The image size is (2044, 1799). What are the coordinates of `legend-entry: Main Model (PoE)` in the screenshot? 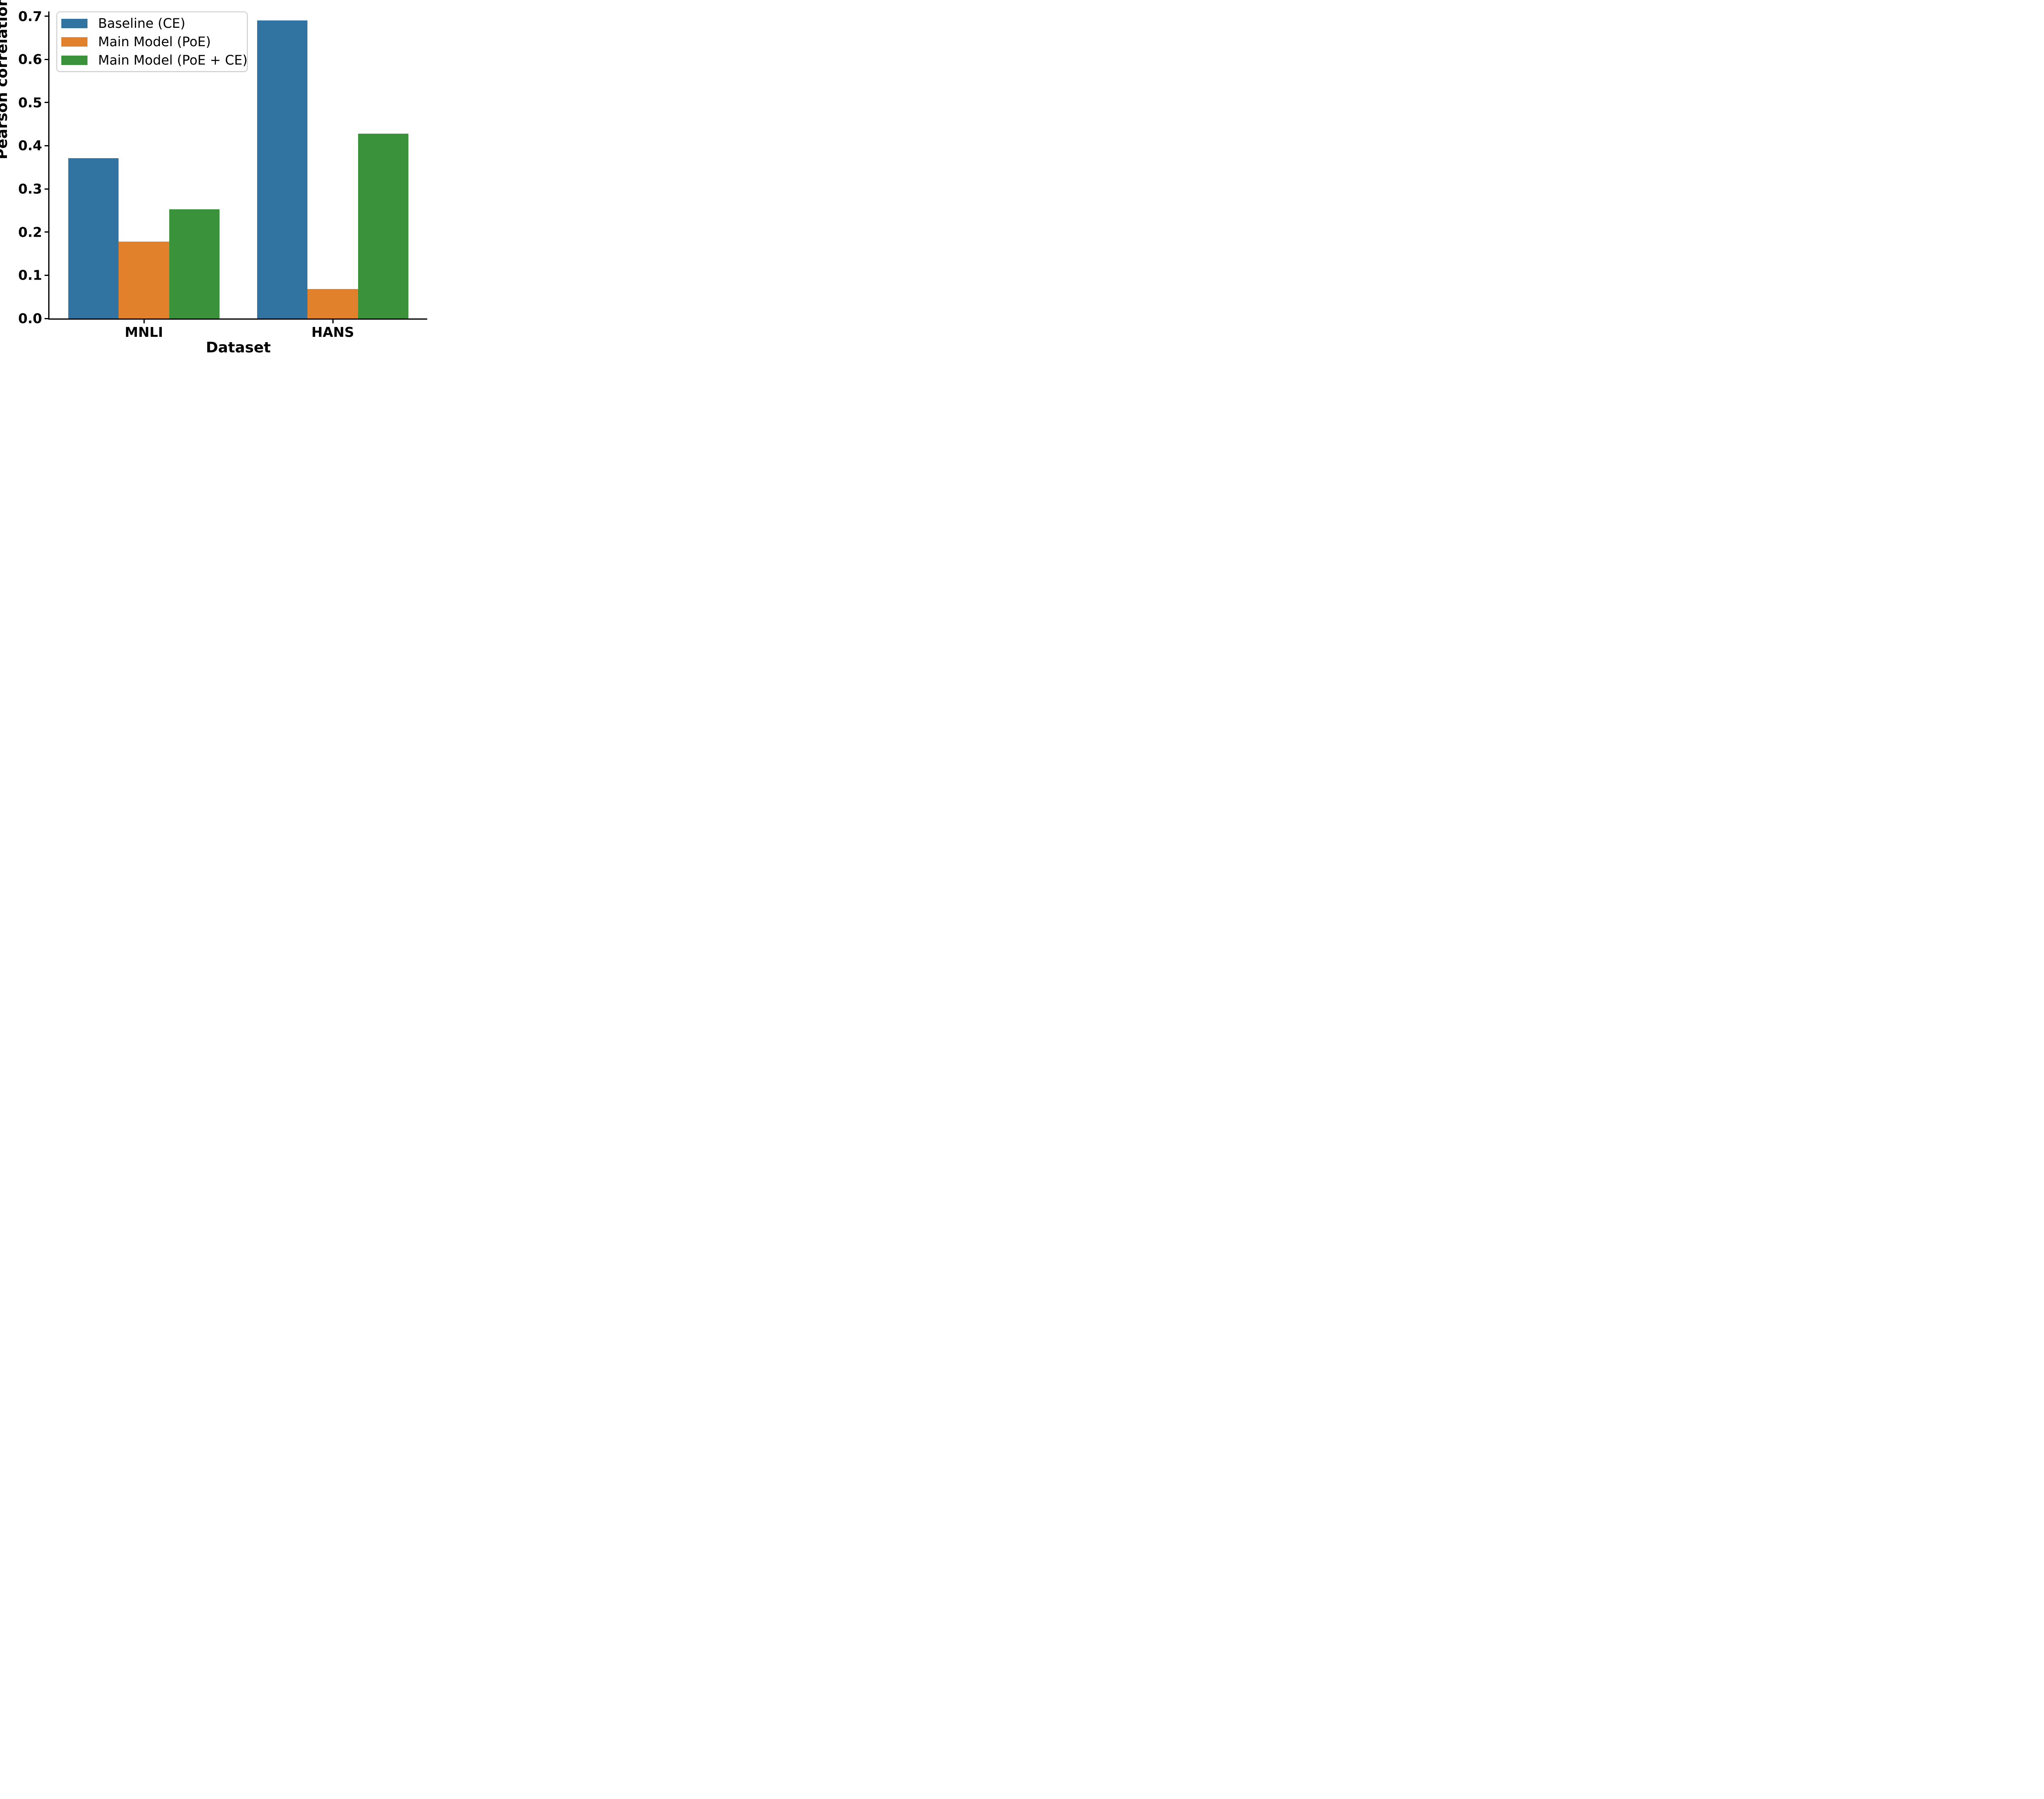 It's located at (152, 42).